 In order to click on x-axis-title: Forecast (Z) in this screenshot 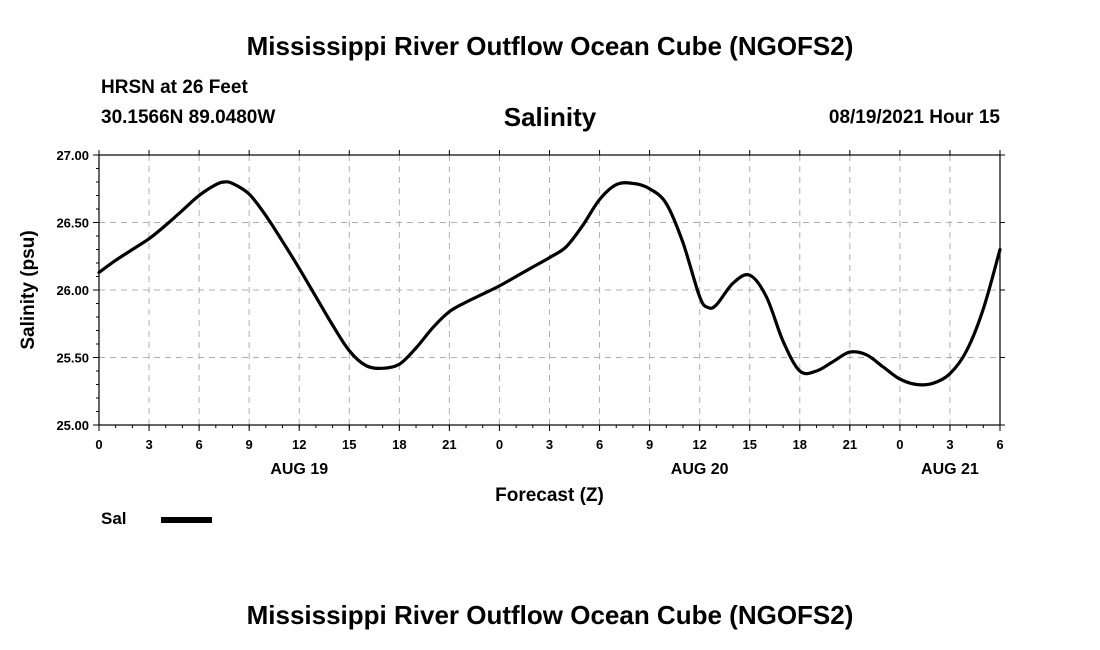, I will do `click(549, 495)`.